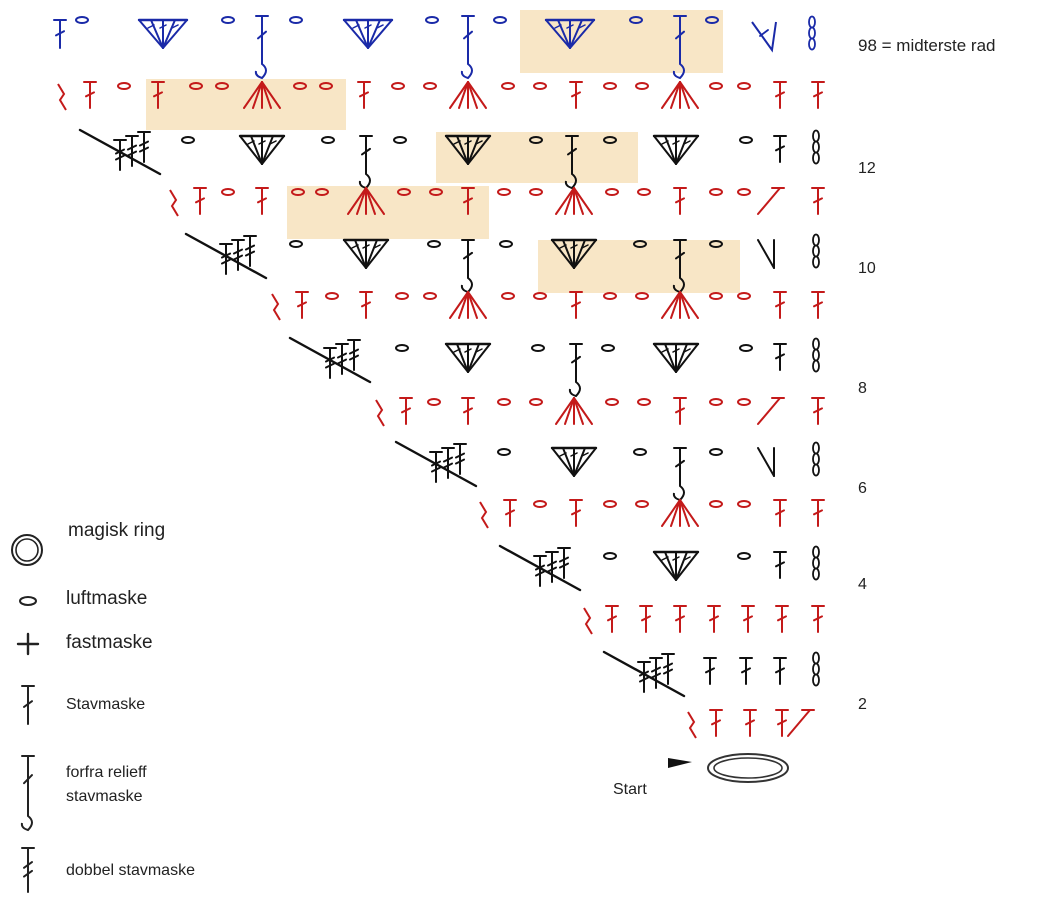 This screenshot has height=900, width=1048. Describe the element at coordinates (28, 870) in the screenshot. I see `legend-treble-icon` at that location.